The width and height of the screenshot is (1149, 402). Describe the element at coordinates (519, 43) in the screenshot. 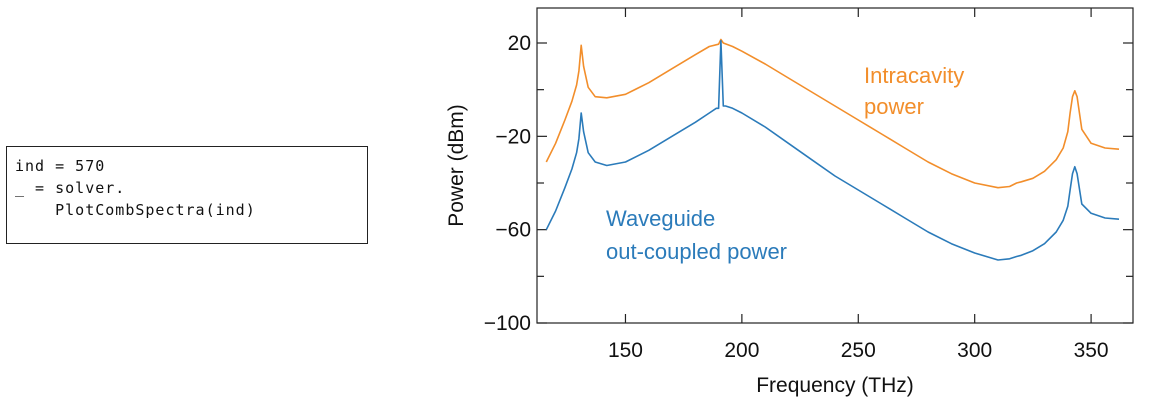

I see `y-tick-label-20: 20` at that location.